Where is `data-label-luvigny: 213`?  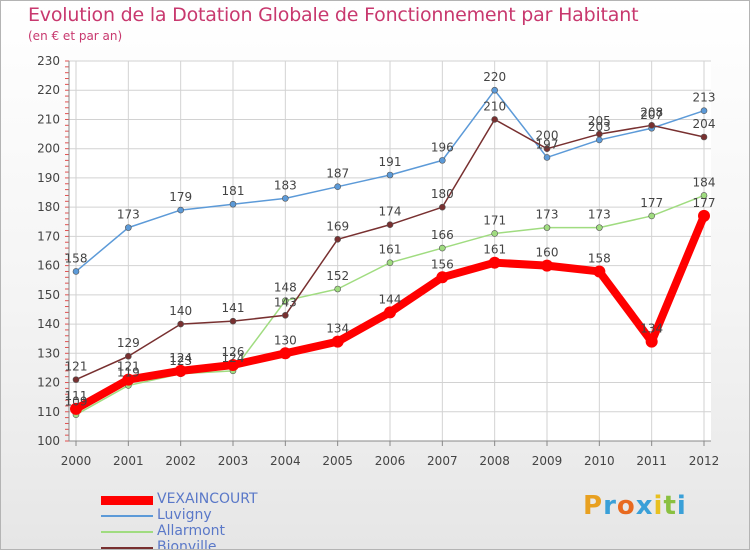 data-label-luvigny: 213 is located at coordinates (704, 98).